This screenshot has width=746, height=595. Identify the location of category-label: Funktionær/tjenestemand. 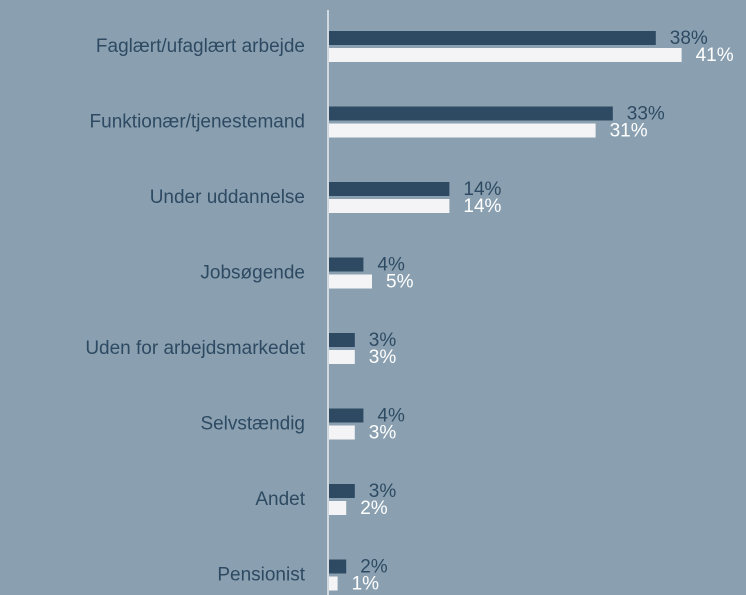
(197, 122).